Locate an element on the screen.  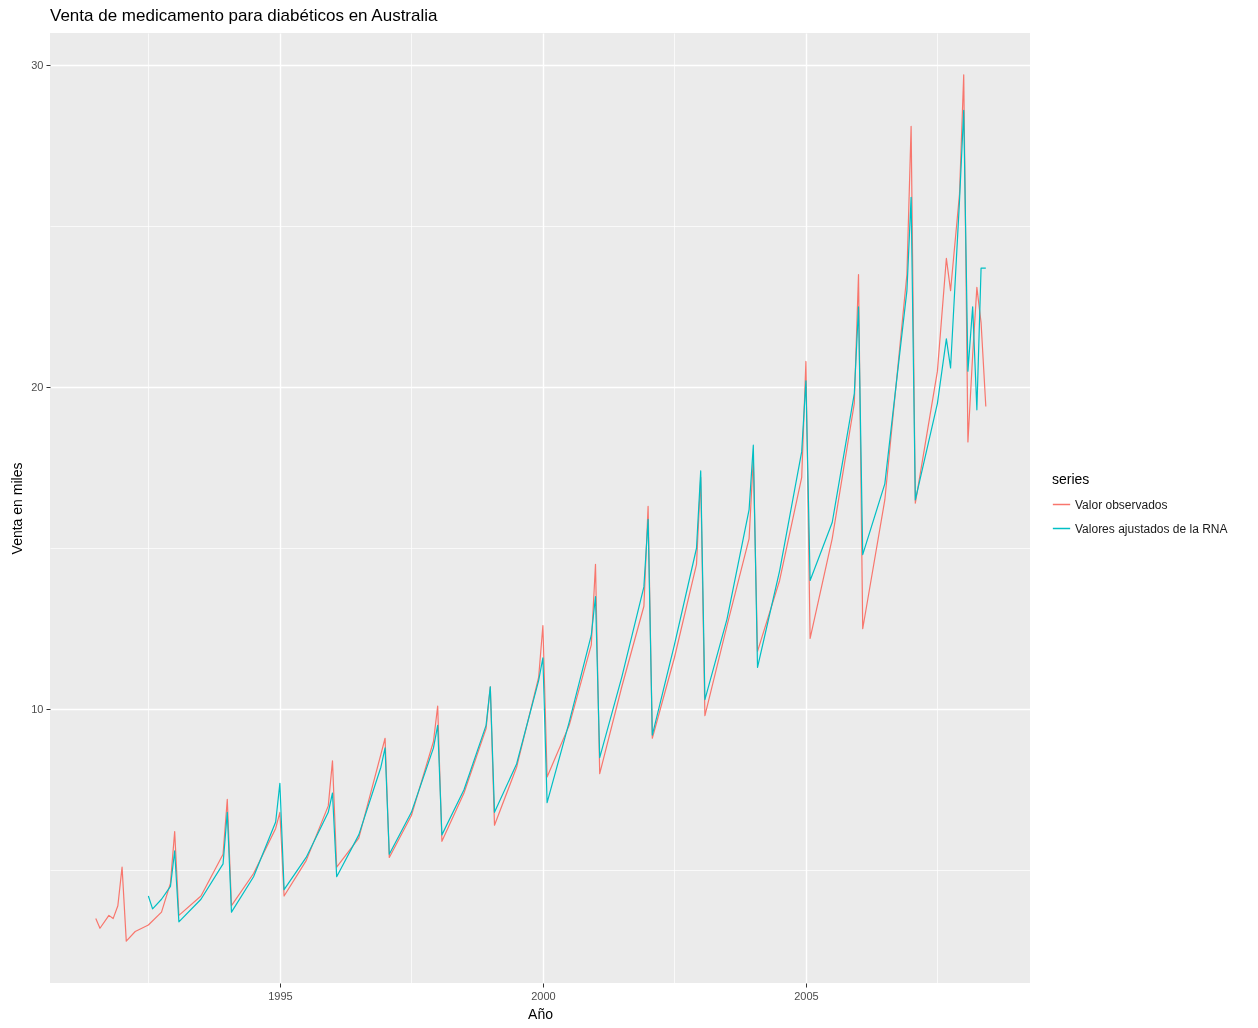
x-tick-label: 1995 is located at coordinates (280, 995).